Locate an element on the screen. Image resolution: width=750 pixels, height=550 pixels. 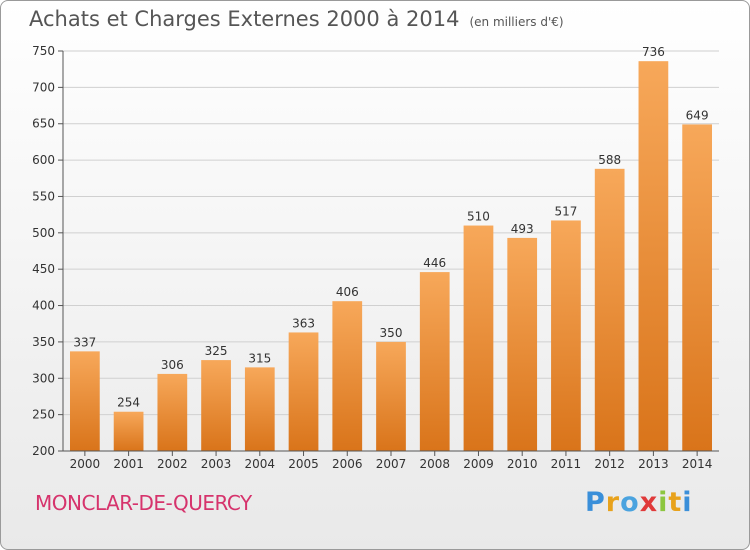
bar-value-label: 649 is located at coordinates (697, 115).